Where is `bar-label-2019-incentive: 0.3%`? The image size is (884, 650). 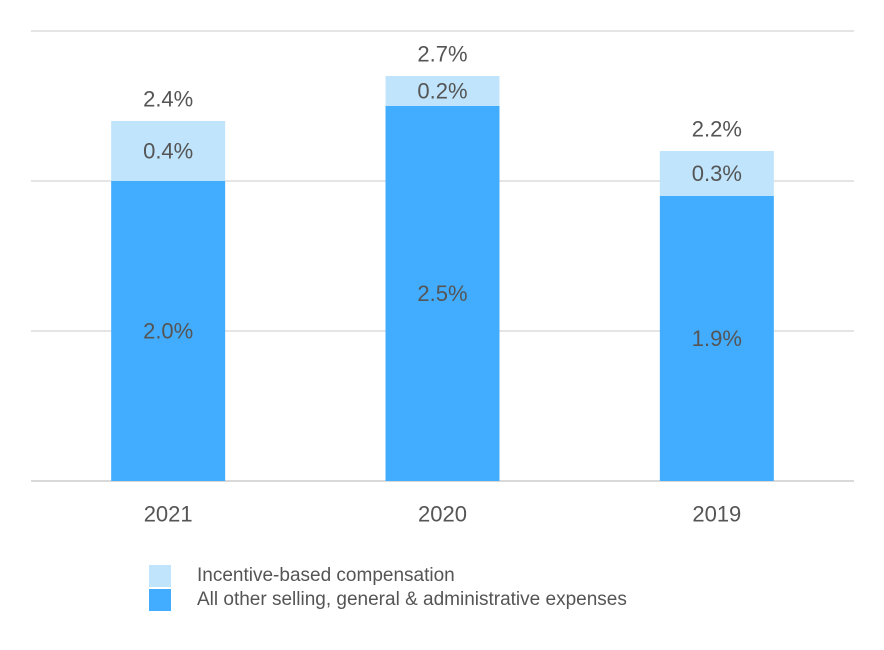
bar-label-2019-incentive: 0.3% is located at coordinates (717, 173).